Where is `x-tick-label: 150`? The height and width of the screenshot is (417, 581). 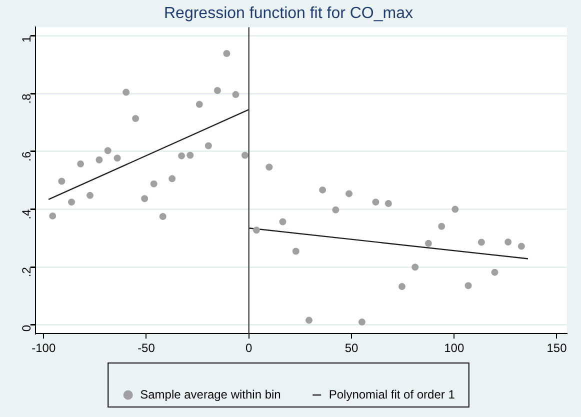 x-tick-label: 150 is located at coordinates (557, 348).